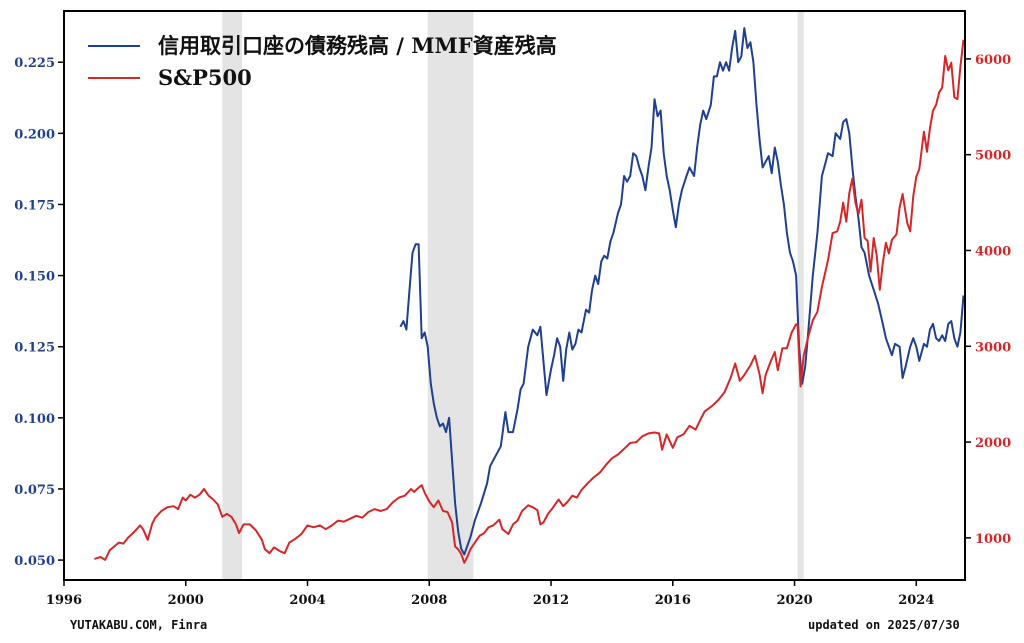  Describe the element at coordinates (993, 539) in the screenshot. I see `right-tick-label: 1000` at that location.